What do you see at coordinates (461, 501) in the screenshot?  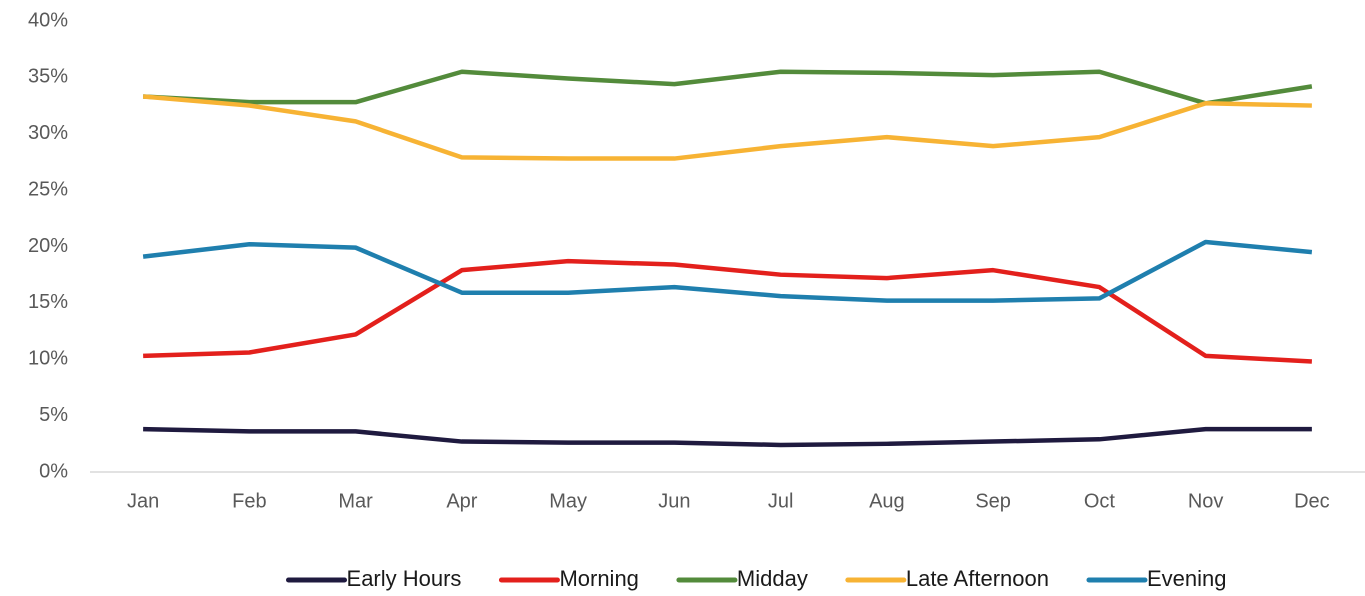 I see `x-tick-label: Apr` at bounding box center [461, 501].